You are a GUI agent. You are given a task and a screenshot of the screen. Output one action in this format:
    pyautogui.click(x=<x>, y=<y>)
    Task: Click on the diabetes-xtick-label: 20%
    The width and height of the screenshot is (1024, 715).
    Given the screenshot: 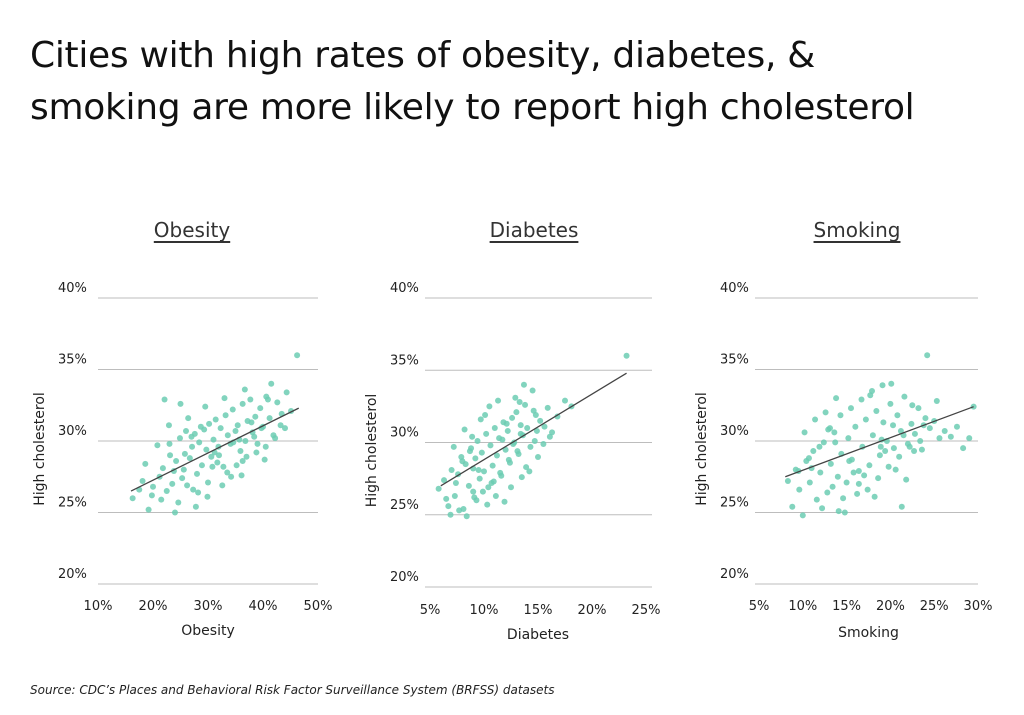 What is the action you would take?
    pyautogui.click(x=592, y=610)
    